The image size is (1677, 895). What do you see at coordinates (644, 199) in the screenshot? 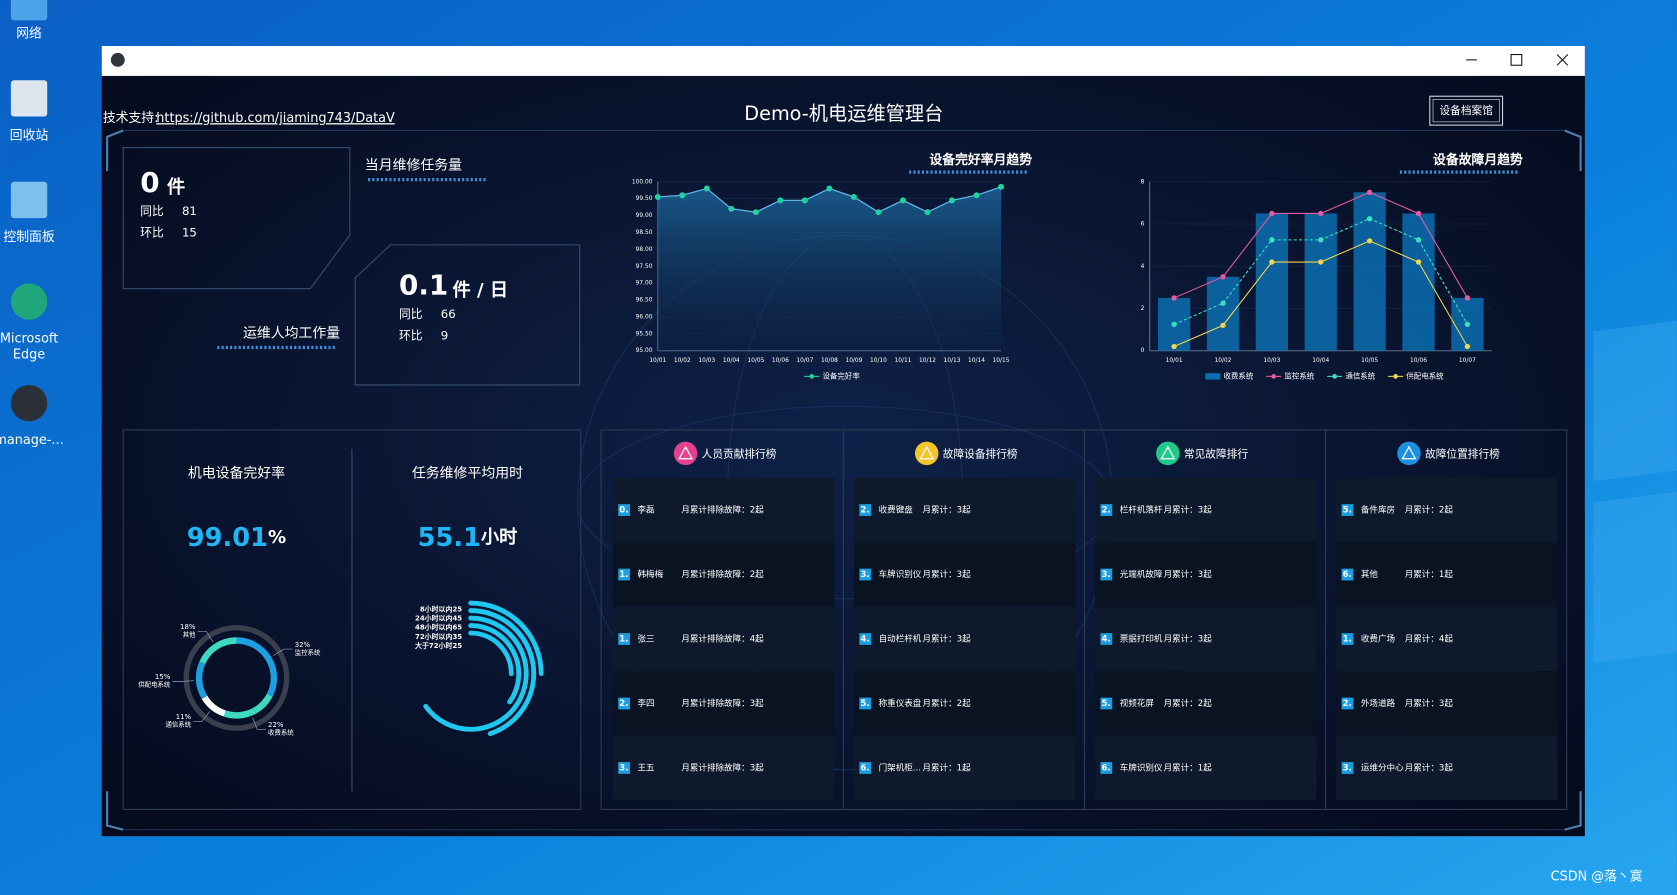
I see `y-tick-label: 99.50` at bounding box center [644, 199].